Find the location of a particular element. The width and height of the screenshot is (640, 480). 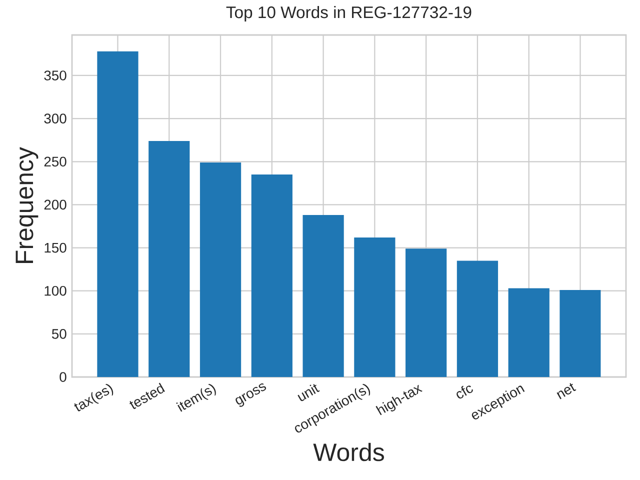

x-axis-title: Words is located at coordinates (348, 452).